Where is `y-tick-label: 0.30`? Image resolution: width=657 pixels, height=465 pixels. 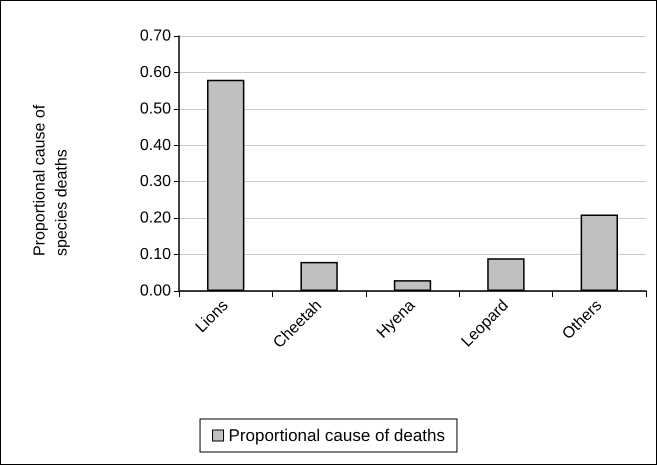 y-tick-label: 0.30 is located at coordinates (156, 181).